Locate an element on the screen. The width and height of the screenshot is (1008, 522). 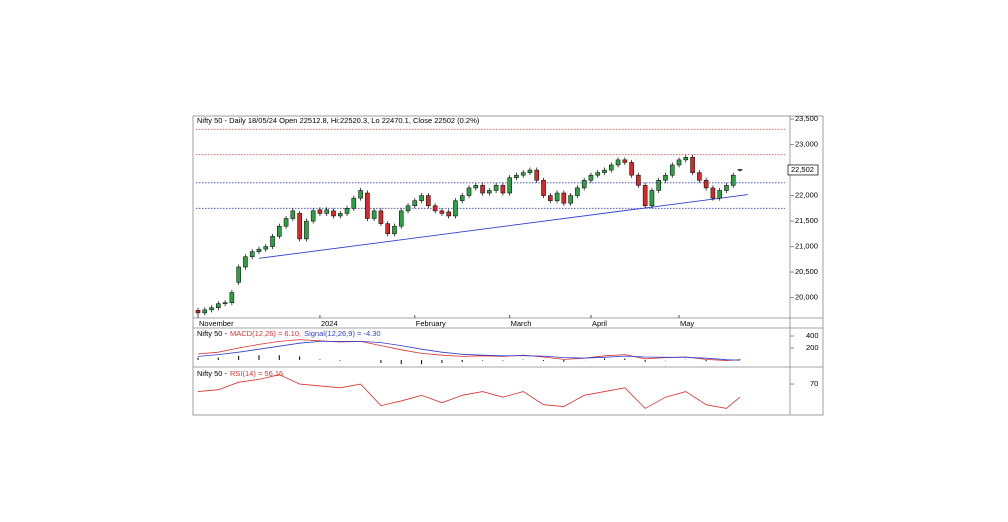
last-price-label: 22,502 is located at coordinates (802, 169).